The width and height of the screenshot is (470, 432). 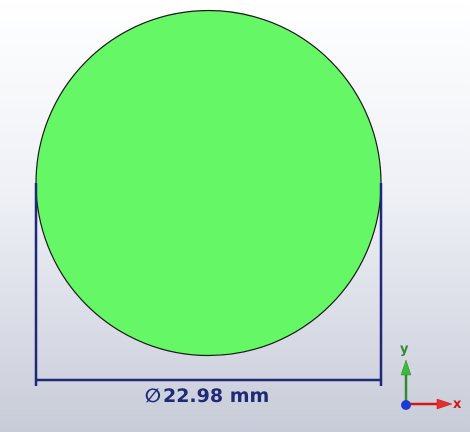 I want to click on dimension-label: ∅ 22.98 mm, so click(x=207, y=396).